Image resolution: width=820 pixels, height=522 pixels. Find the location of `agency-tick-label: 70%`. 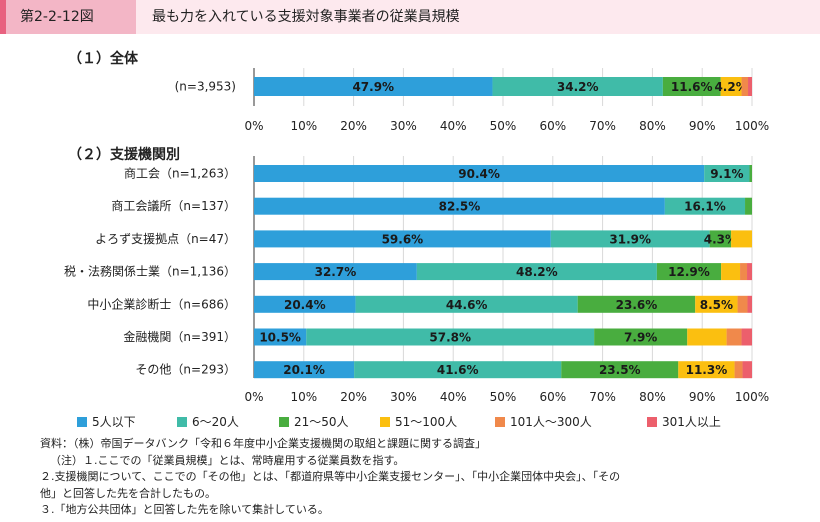

agency-tick-label: 70% is located at coordinates (602, 397).